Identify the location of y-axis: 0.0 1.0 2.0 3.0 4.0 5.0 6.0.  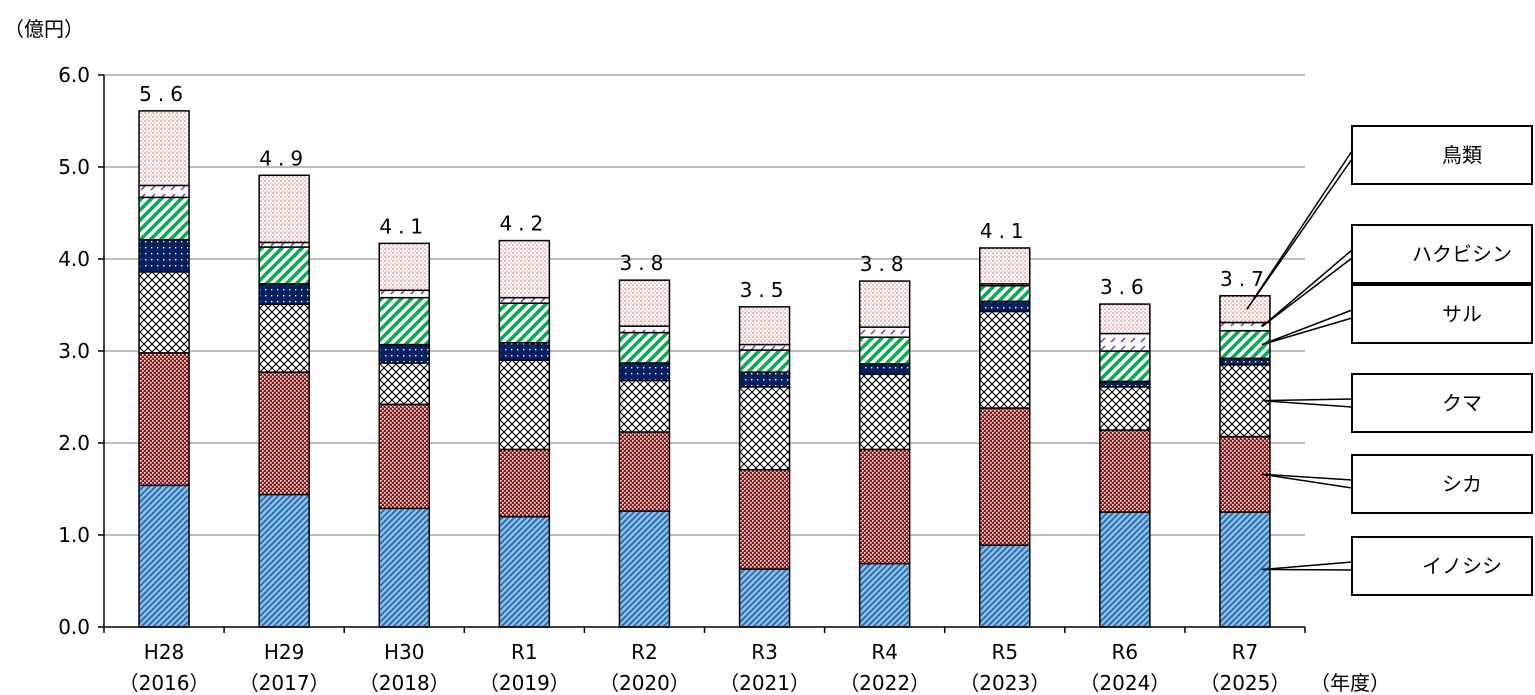
(81, 351).